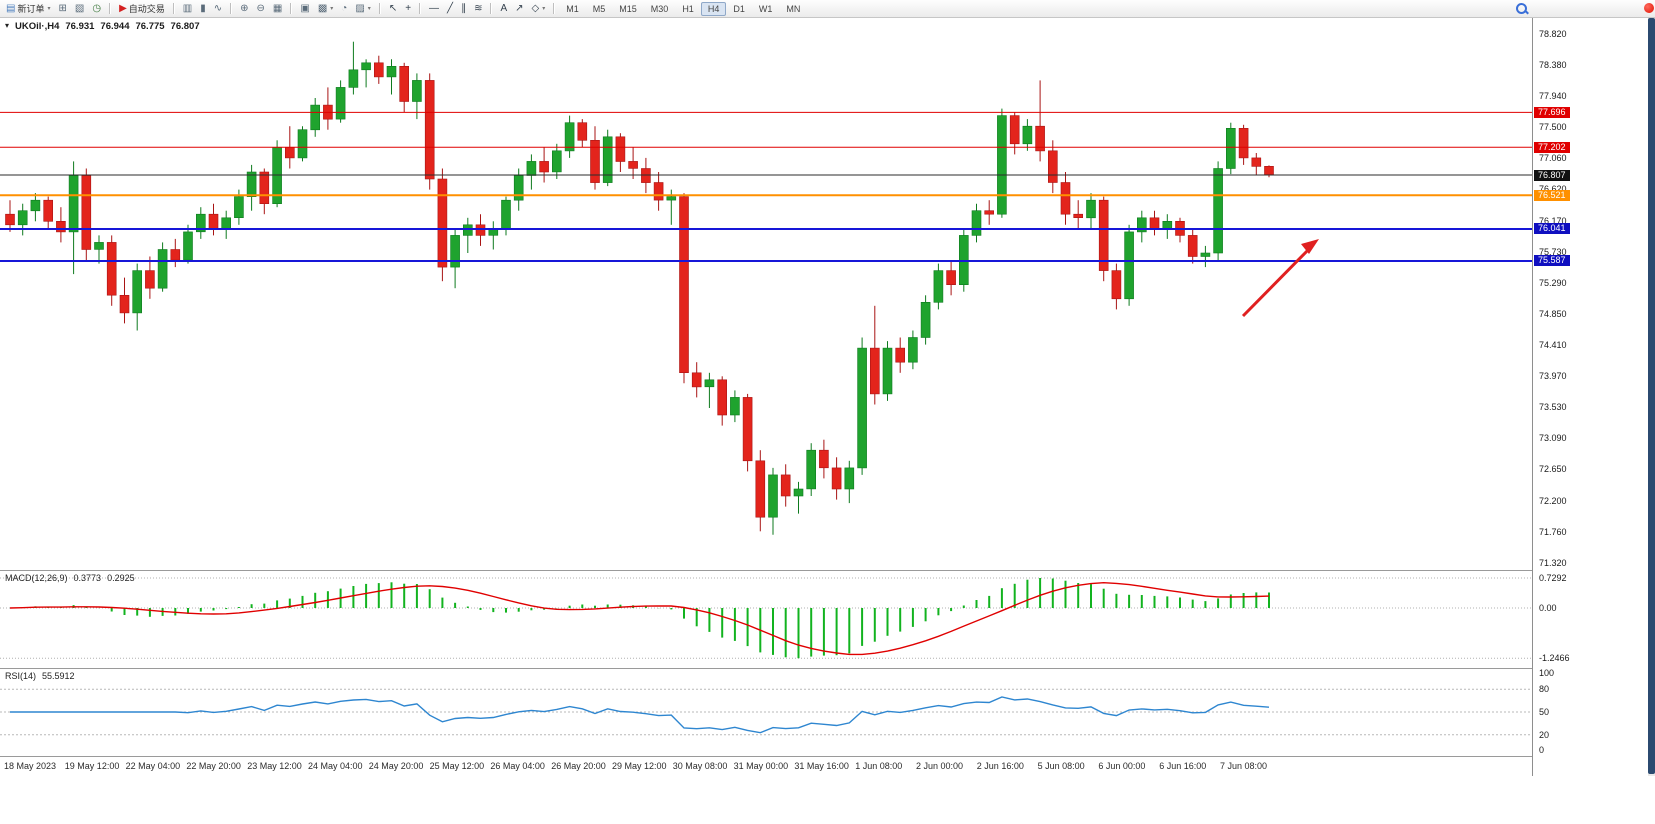  What do you see at coordinates (1553, 437) in the screenshot?
I see `price-axis-label: 73.090` at bounding box center [1553, 437].